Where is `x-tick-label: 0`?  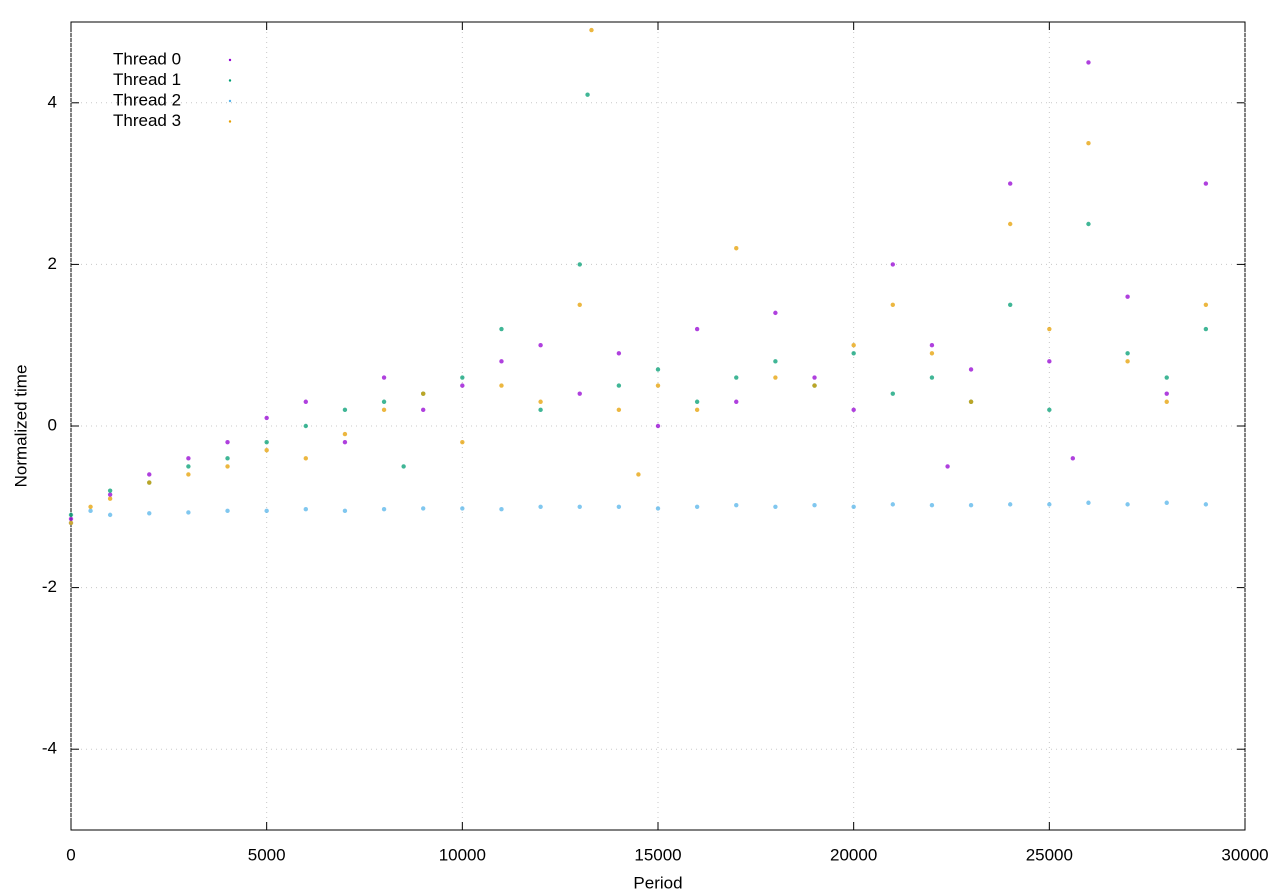 x-tick-label: 0 is located at coordinates (70, 854).